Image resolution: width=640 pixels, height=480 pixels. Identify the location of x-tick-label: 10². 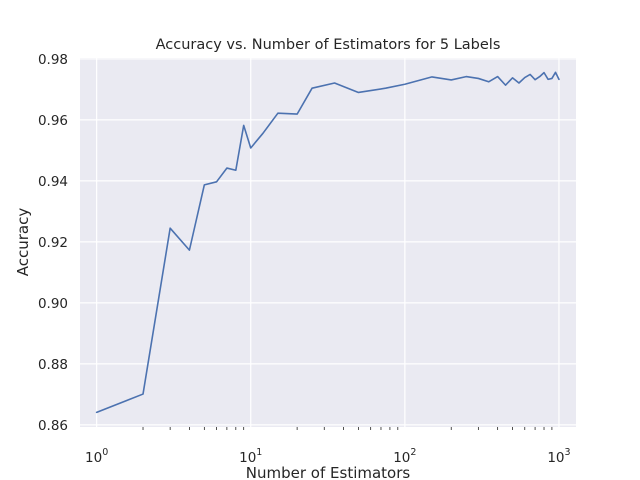
(404, 456).